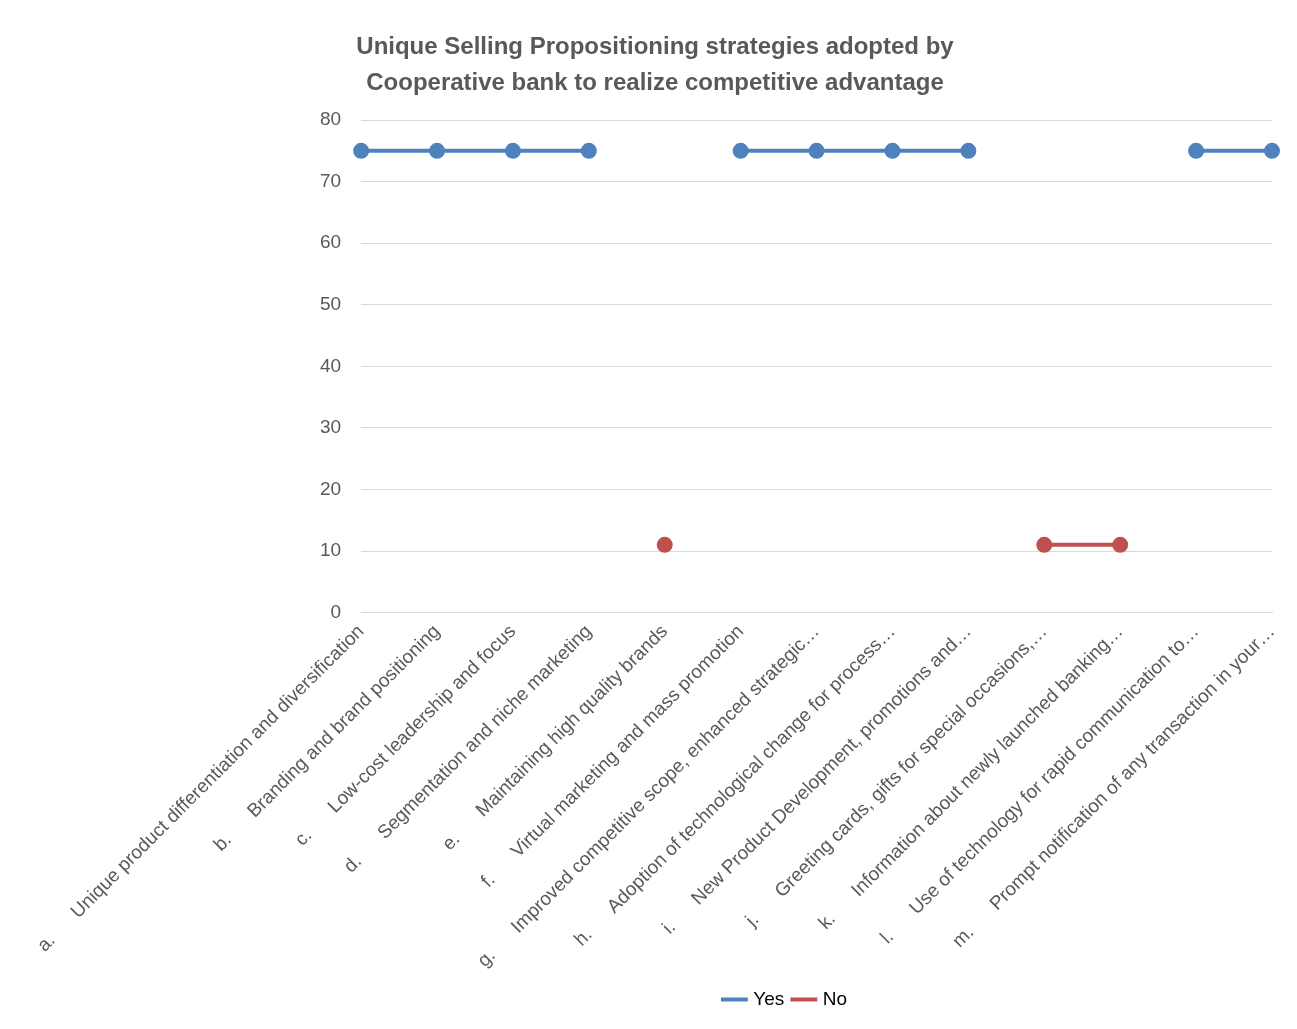  What do you see at coordinates (769, 998) in the screenshot?
I see `legend-label: Yes` at bounding box center [769, 998].